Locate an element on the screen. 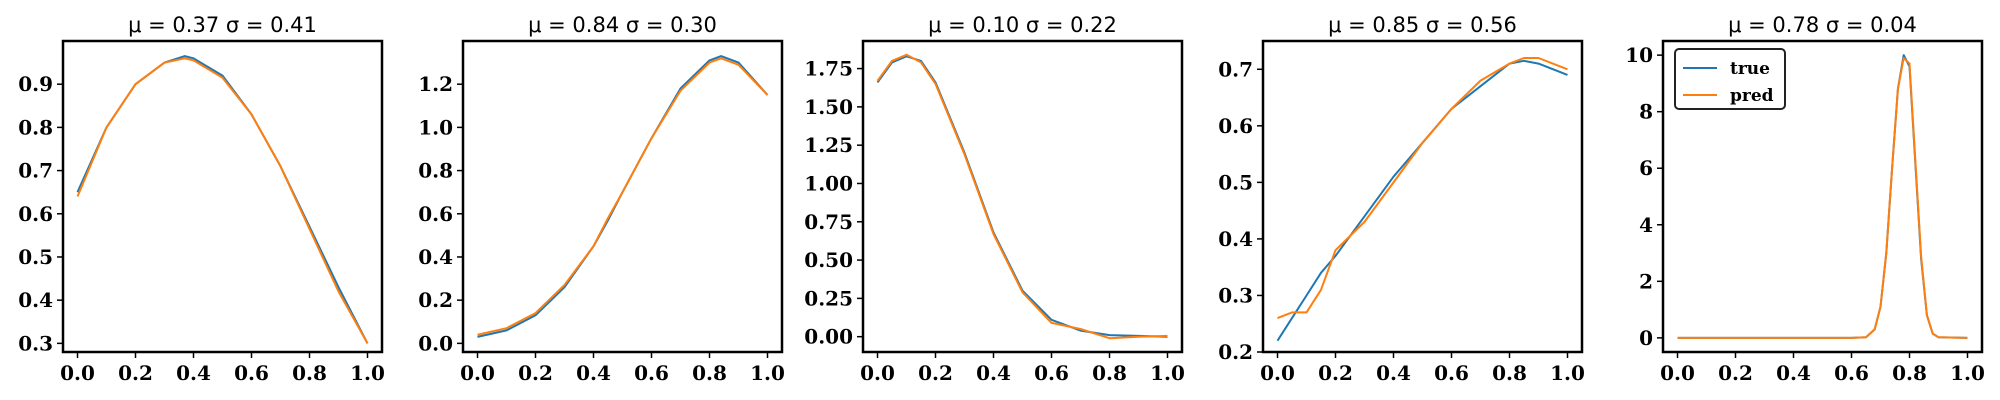 Image resolution: width=2000 pixels, height=400 pixels. y-tick-label: 0.0 is located at coordinates (435, 343).